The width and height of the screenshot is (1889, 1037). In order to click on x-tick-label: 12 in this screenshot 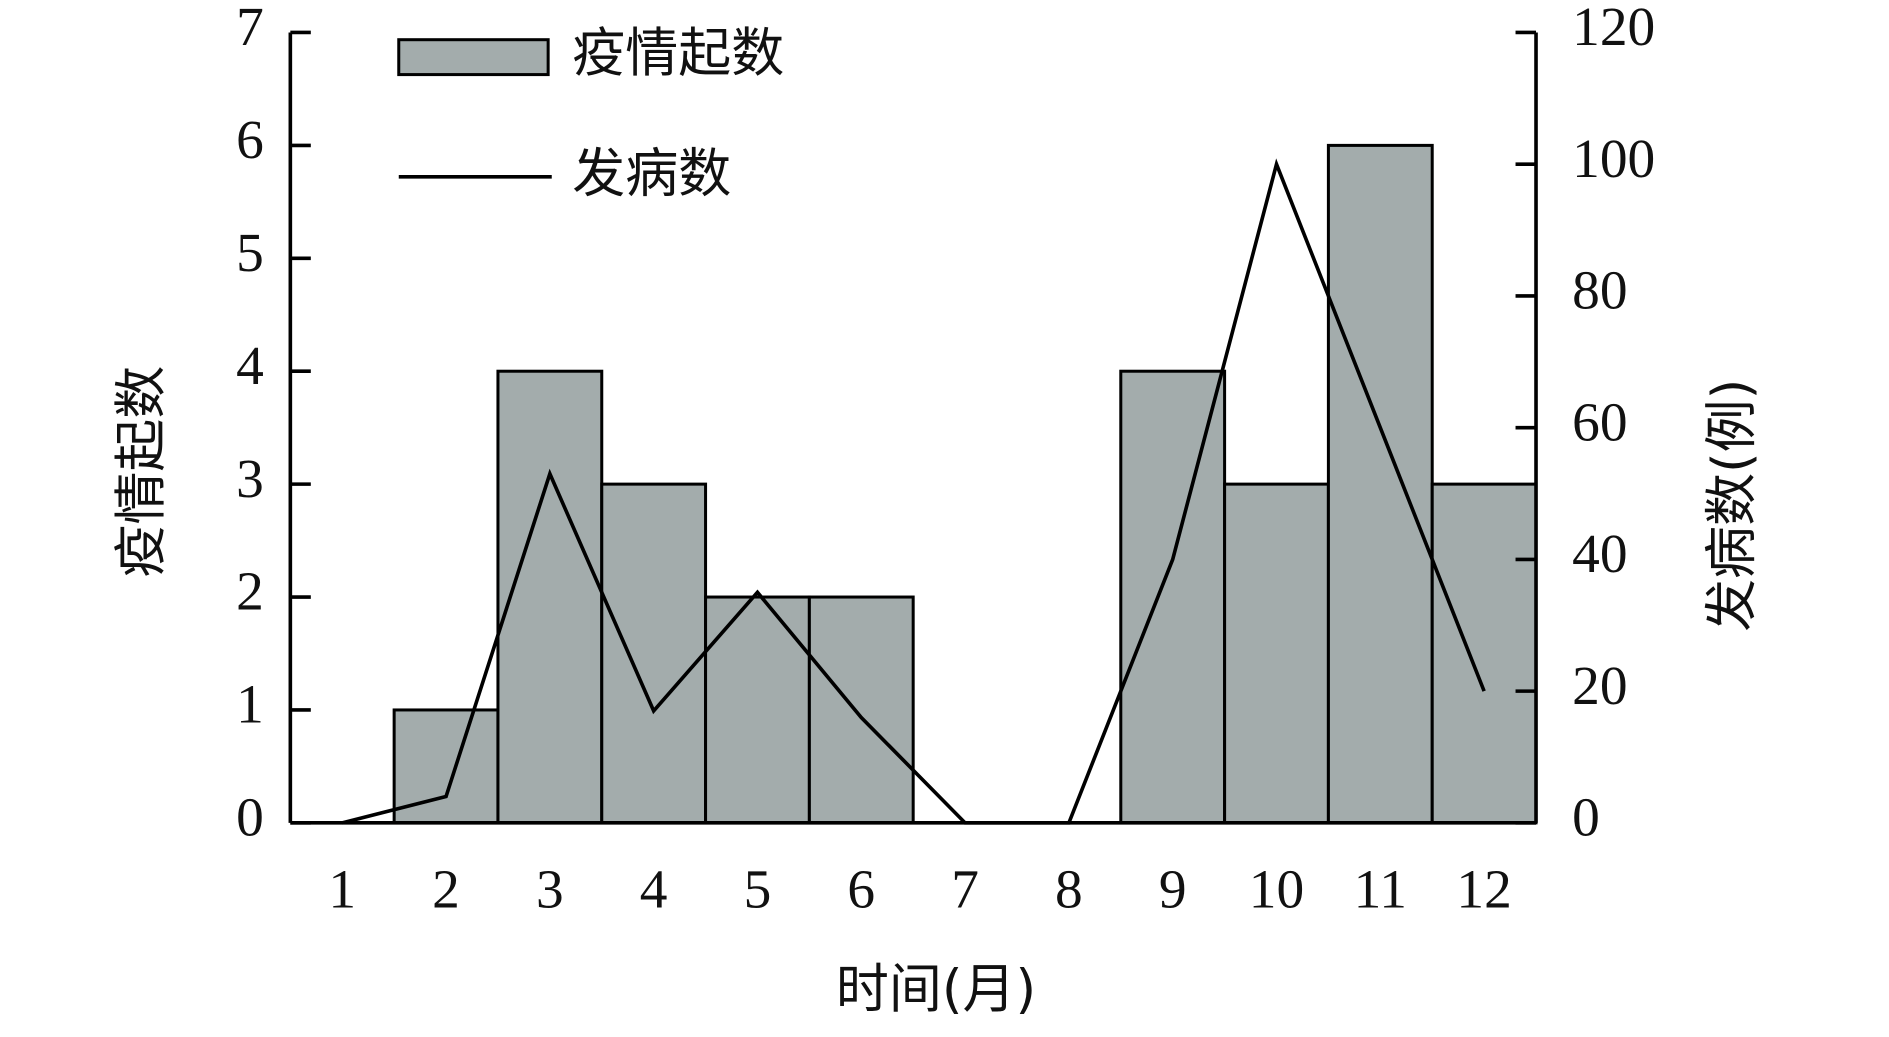, I will do `click(1483, 889)`.